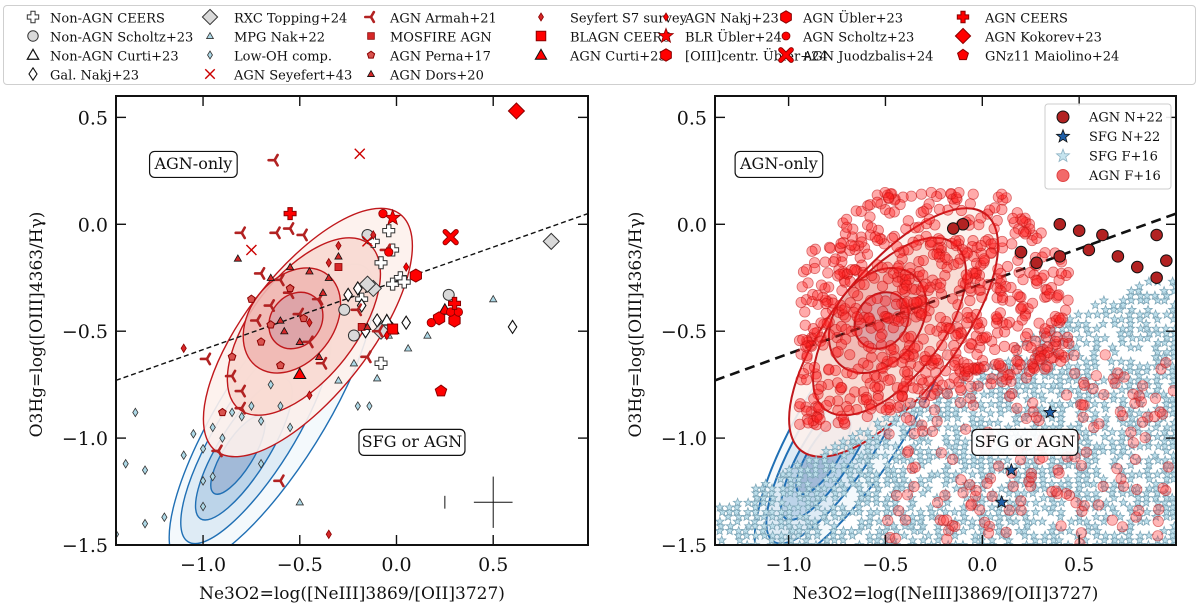 Image resolution: width=1200 pixels, height=612 pixels. Describe the element at coordinates (1089, 250) in the screenshot. I see `agn-n-22-point` at that location.